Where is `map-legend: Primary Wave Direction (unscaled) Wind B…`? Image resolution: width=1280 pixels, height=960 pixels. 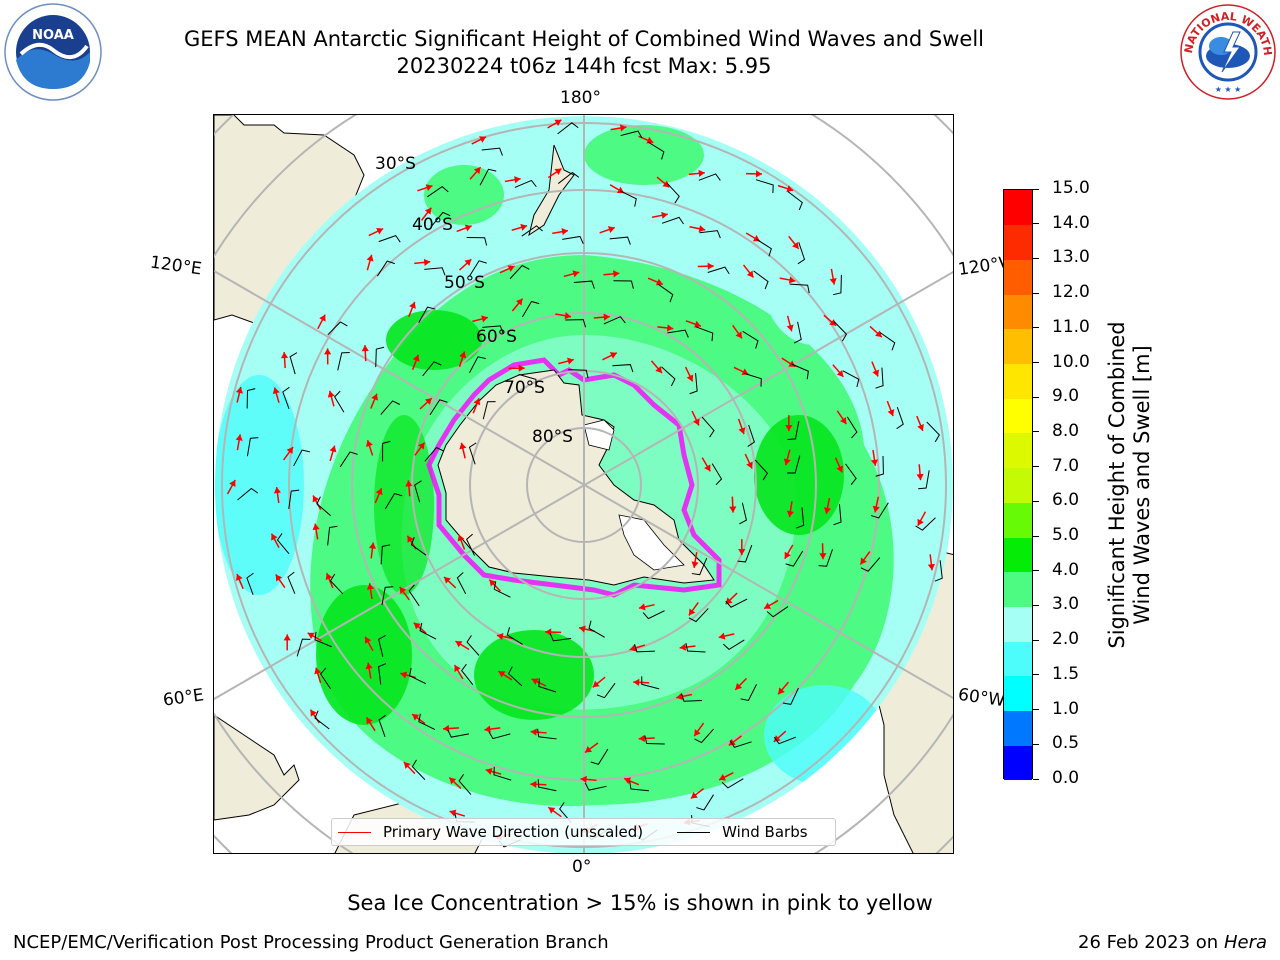 map-legend: Primary Wave Direction (unscaled) Wind B… is located at coordinates (583, 832).